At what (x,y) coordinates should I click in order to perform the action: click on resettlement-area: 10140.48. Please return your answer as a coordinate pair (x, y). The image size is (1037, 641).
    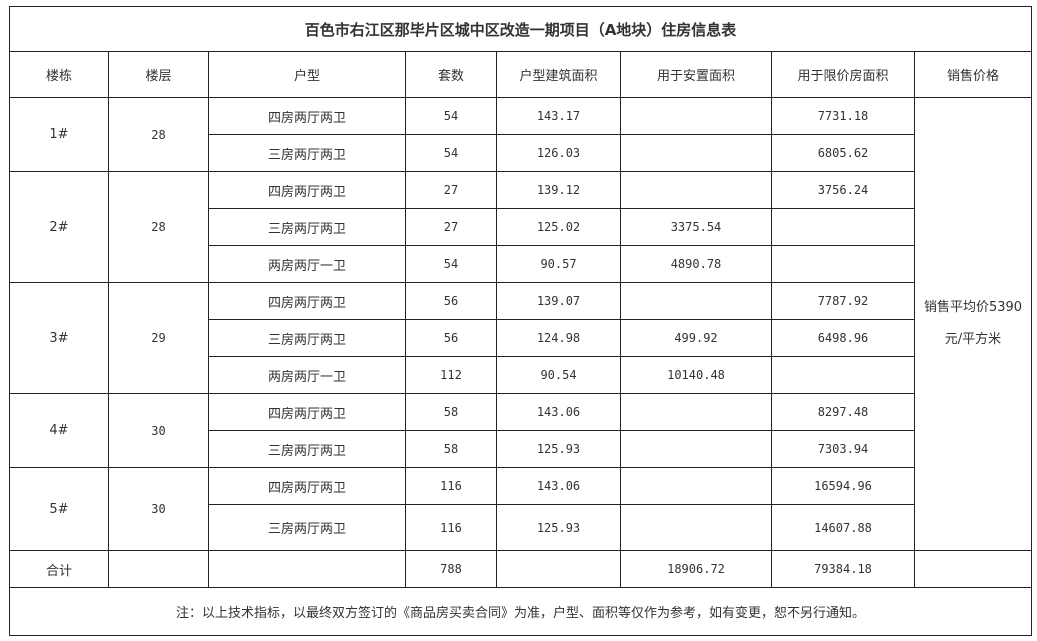
    Looking at the image, I should click on (696, 375).